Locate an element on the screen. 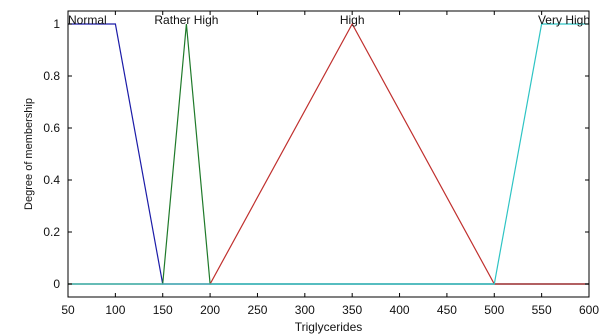 The width and height of the screenshot is (608, 336). y-tick-label-3: 0.6 is located at coordinates (51, 128).